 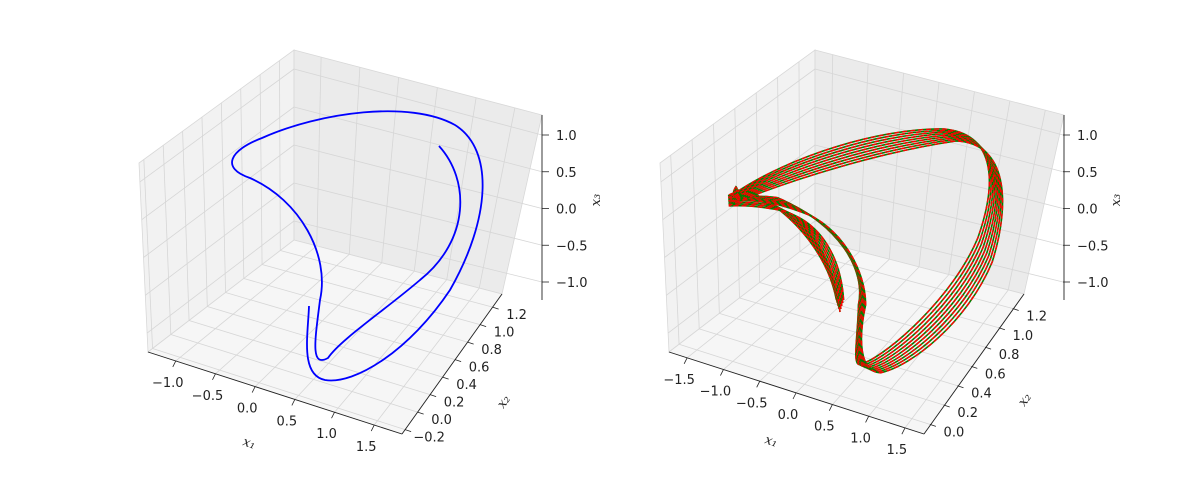 I want to click on z-tick-label: 0.5, so click(x=566, y=173).